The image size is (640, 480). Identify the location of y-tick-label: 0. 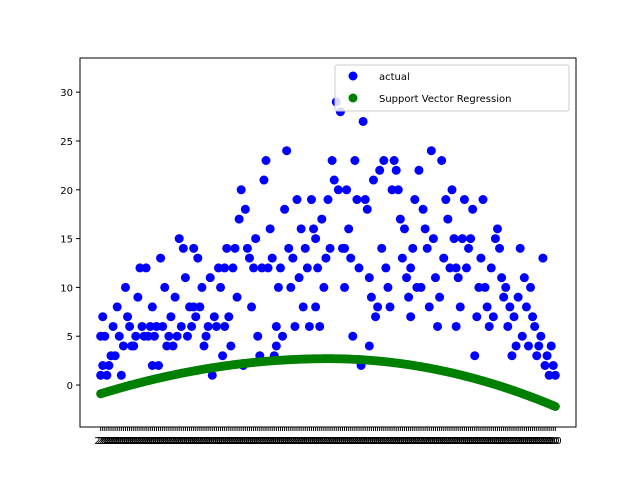
(70, 386).